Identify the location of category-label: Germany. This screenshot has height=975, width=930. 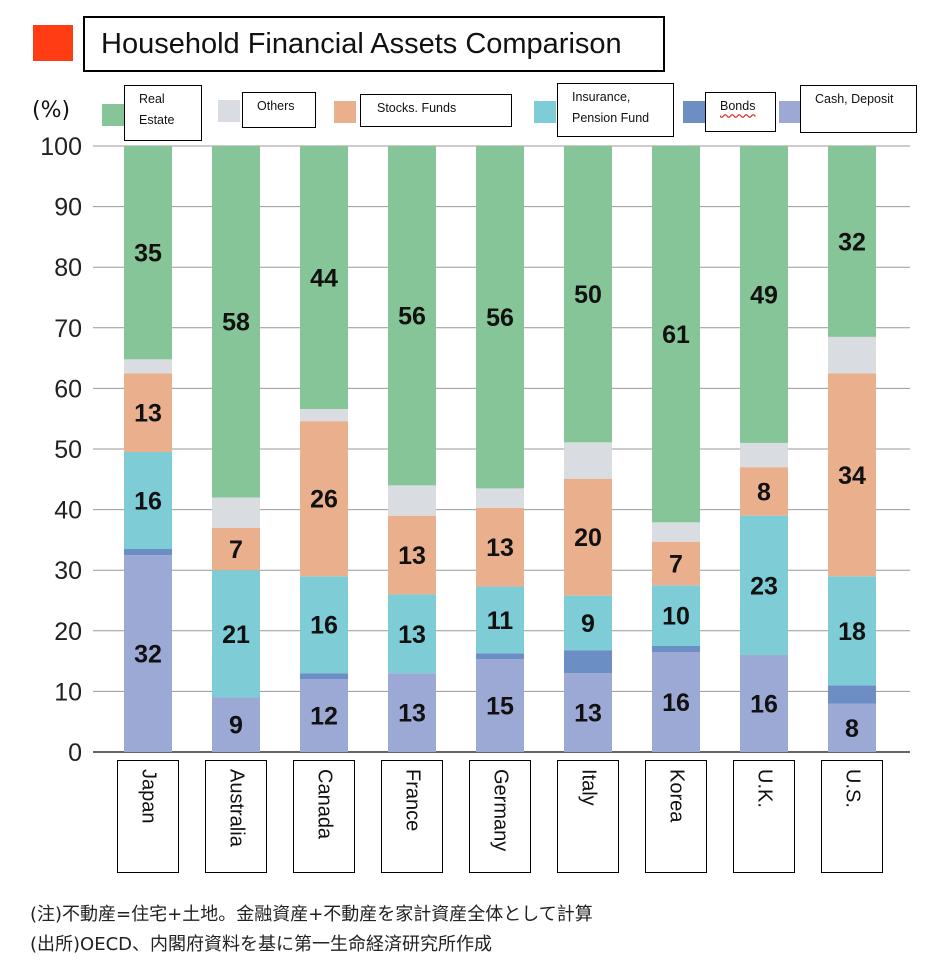
(500, 810).